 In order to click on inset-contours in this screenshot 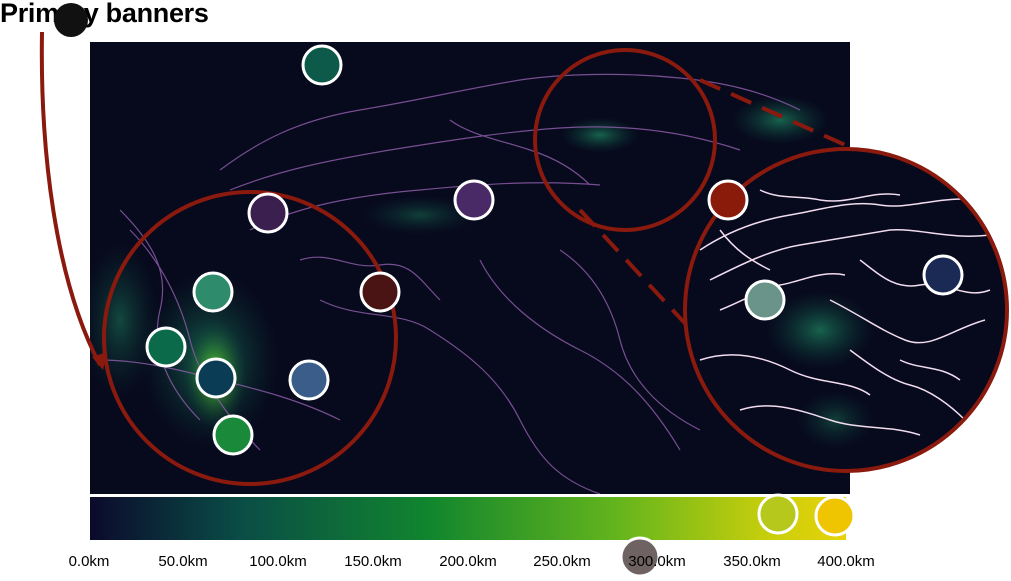, I will do `click(845, 312)`.